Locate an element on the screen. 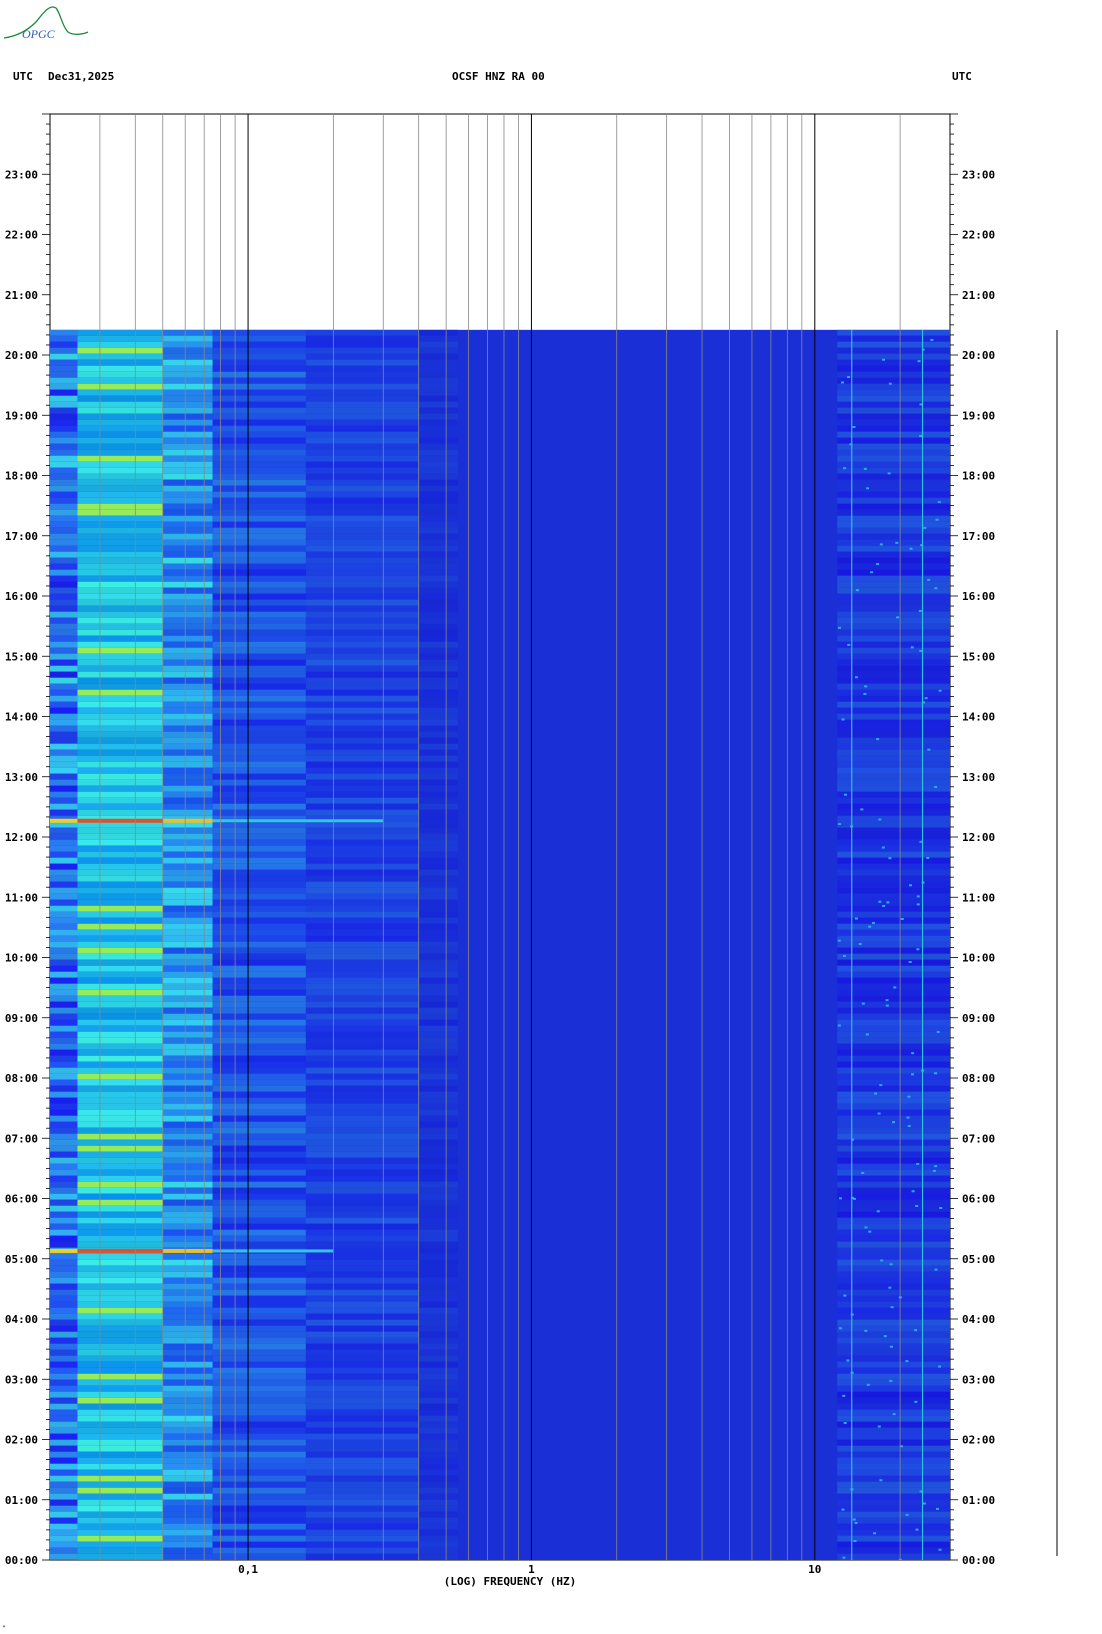 Image resolution: width=1102 pixels, height=1634 pixels. y-tick-label-left: 18:00 is located at coordinates (21, 476).